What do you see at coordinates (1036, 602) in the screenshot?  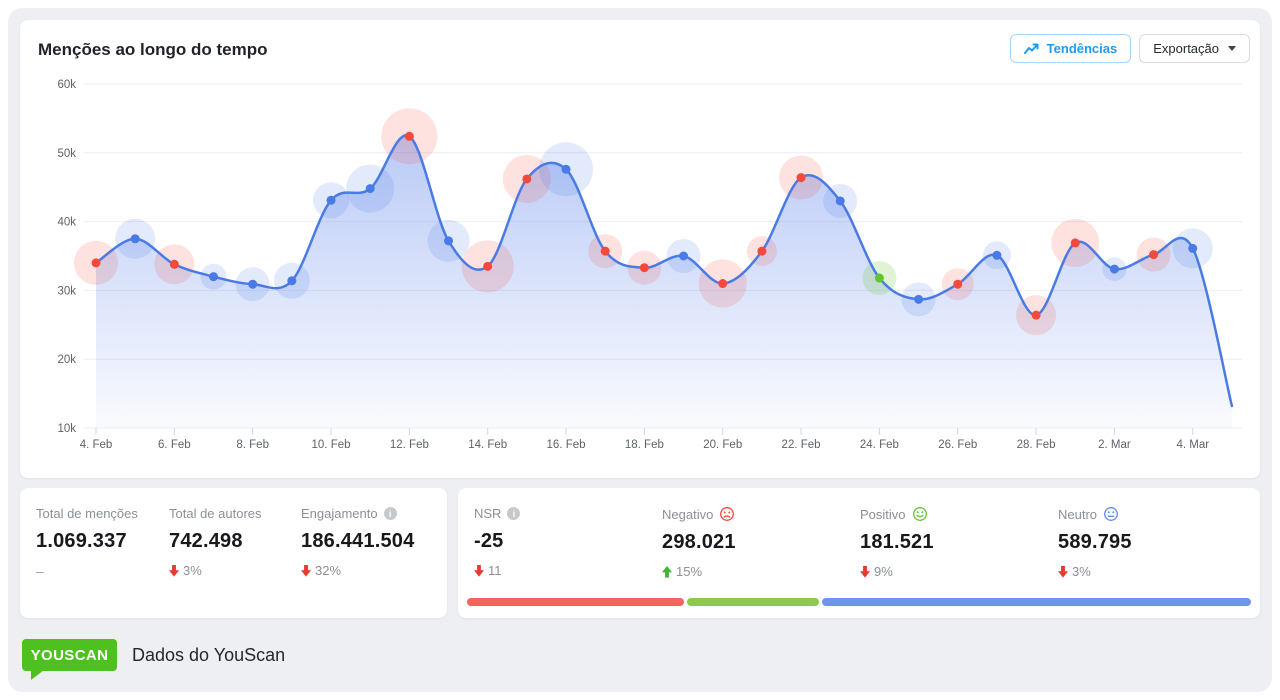 I see `sentiment-bar-segment-neutral` at bounding box center [1036, 602].